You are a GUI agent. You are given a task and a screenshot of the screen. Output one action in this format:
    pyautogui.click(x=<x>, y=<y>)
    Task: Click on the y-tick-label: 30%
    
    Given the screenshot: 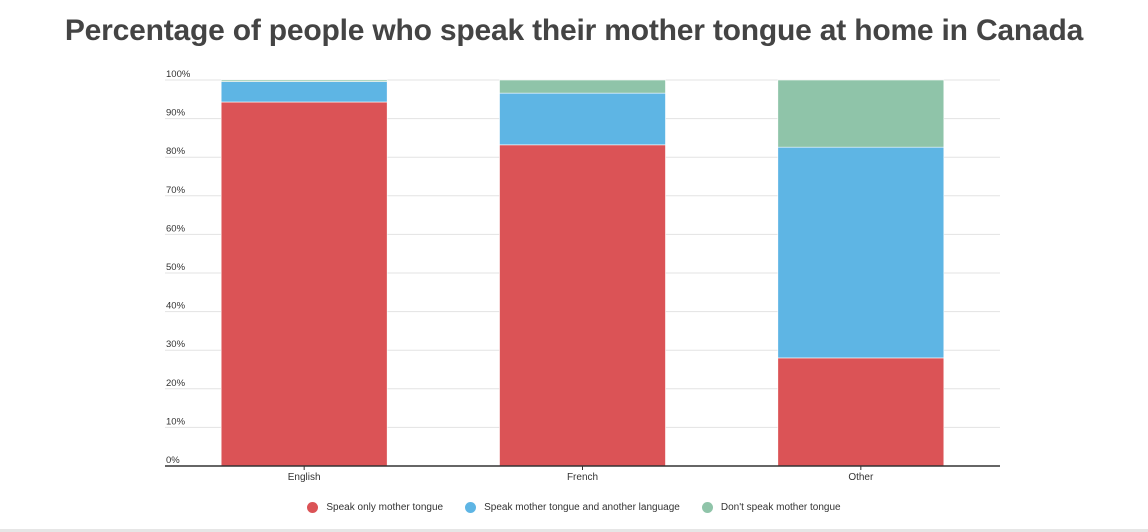 What is the action you would take?
    pyautogui.click(x=176, y=344)
    